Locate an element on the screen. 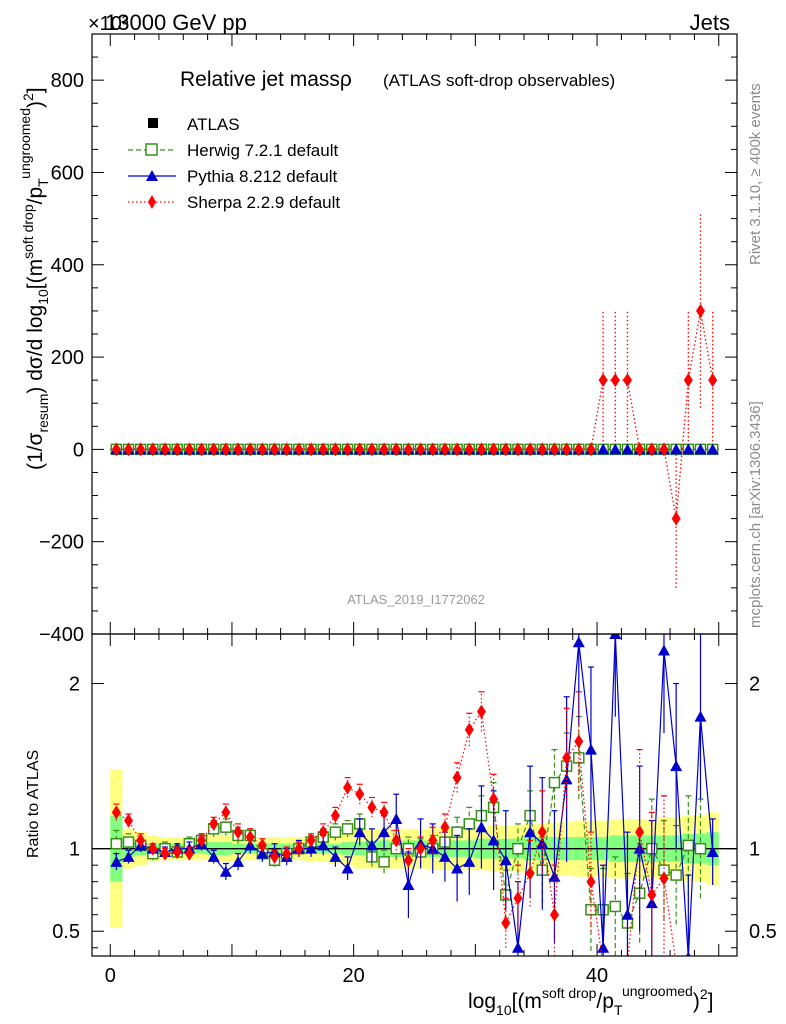 The width and height of the screenshot is (786, 1024). y-tick-label-main: −400 is located at coordinates (61, 635).